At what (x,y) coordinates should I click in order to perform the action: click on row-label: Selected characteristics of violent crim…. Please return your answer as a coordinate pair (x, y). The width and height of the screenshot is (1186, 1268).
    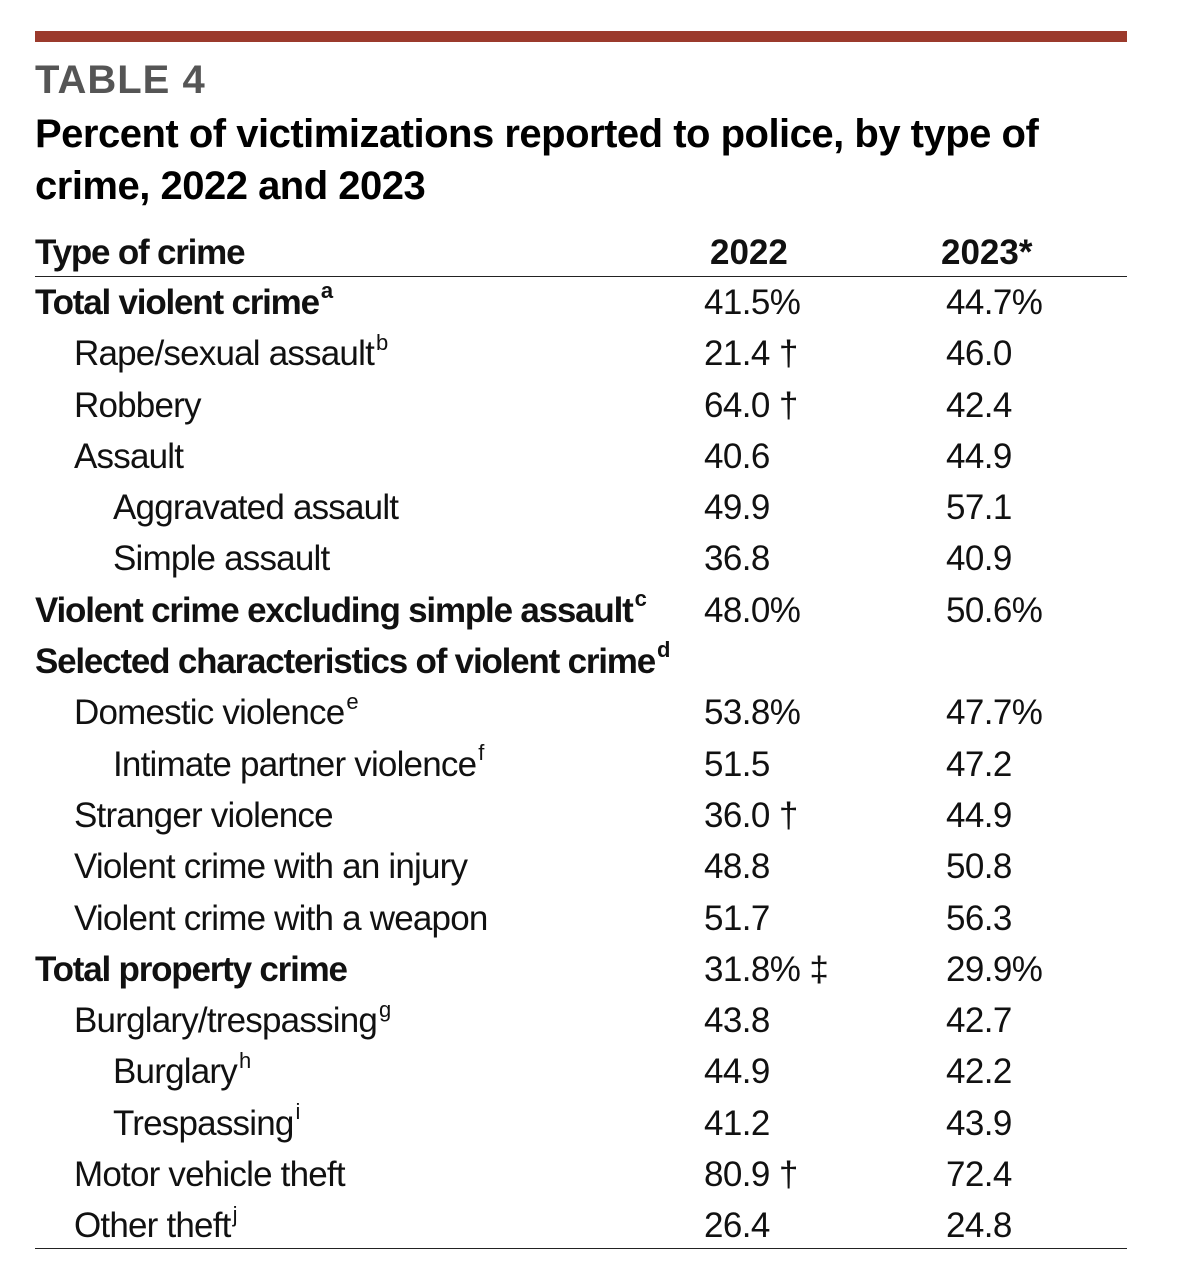
    Looking at the image, I should click on (345, 662).